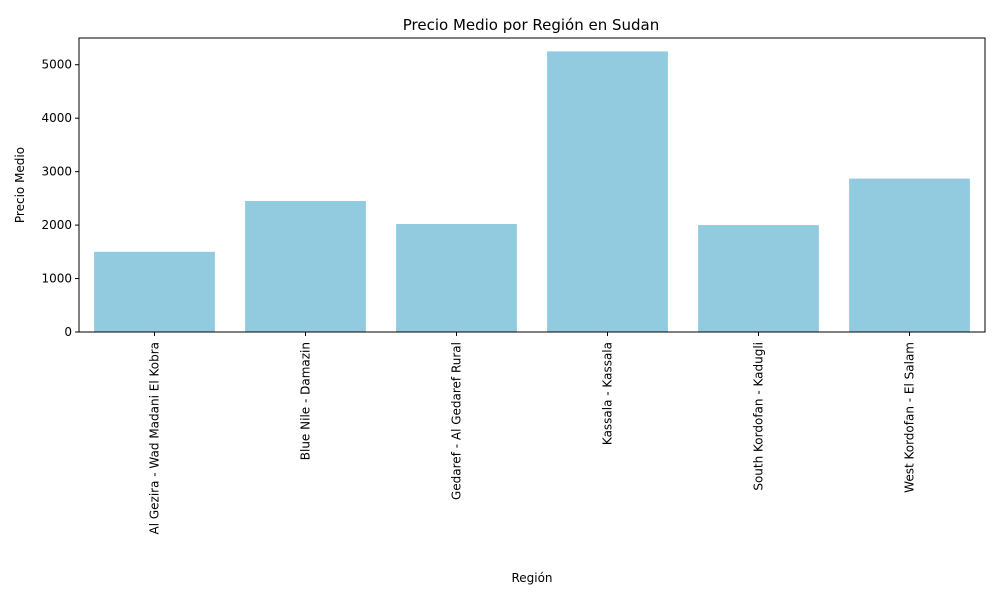 Image resolution: width=1000 pixels, height=600 pixels. Describe the element at coordinates (60, 198) in the screenshot. I see `y-axis: 0 1000 2000 3000 4000 5000` at that location.